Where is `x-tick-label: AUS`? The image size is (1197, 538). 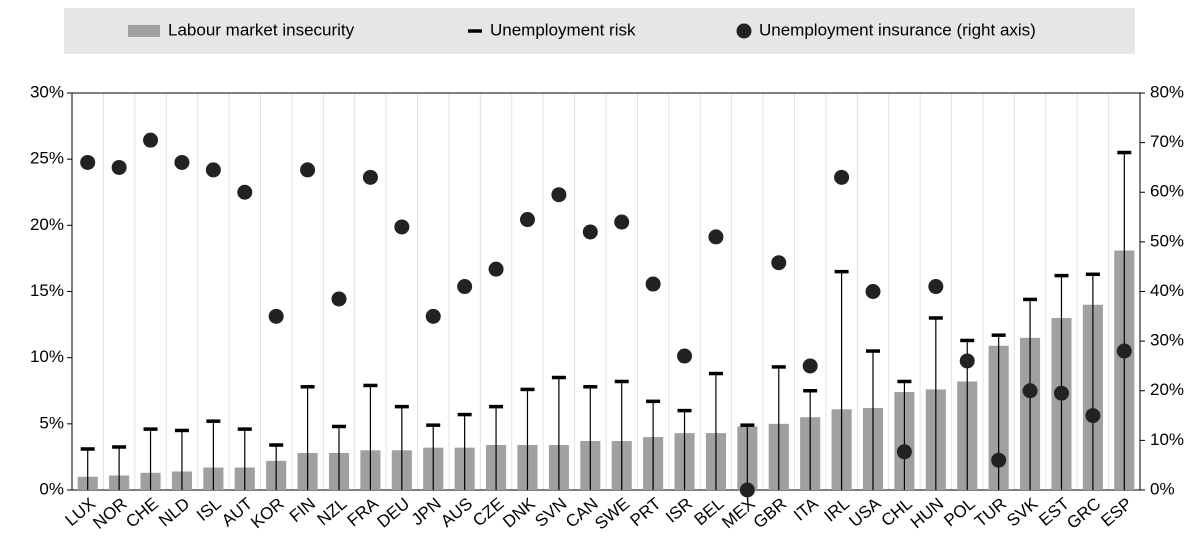 x-tick-label: AUS is located at coordinates (456, 512).